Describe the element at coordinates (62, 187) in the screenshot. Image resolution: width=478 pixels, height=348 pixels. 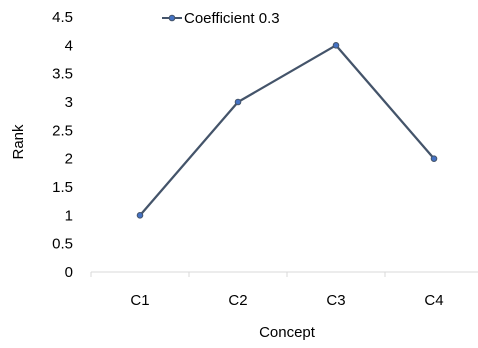
I see `y-tick-label: 1.5` at that location.